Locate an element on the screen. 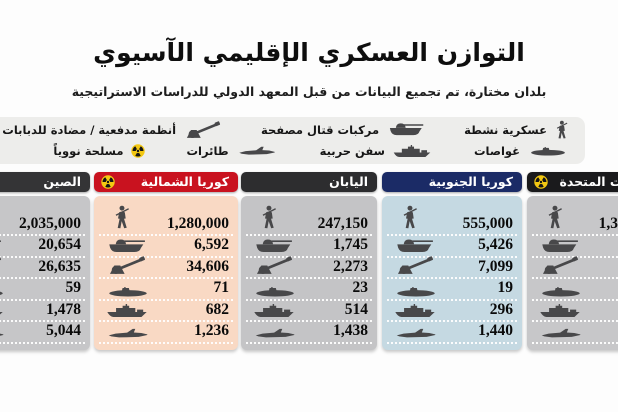  value-submarines: 59 is located at coordinates (73, 288).